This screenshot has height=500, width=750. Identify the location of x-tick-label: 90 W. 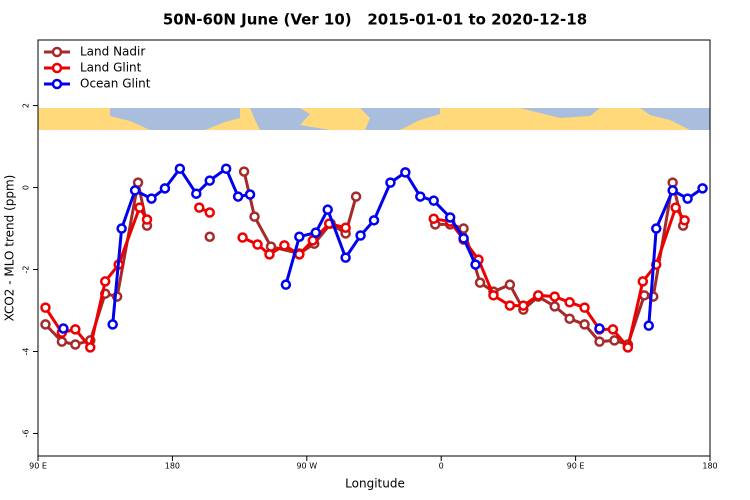
(306, 466).